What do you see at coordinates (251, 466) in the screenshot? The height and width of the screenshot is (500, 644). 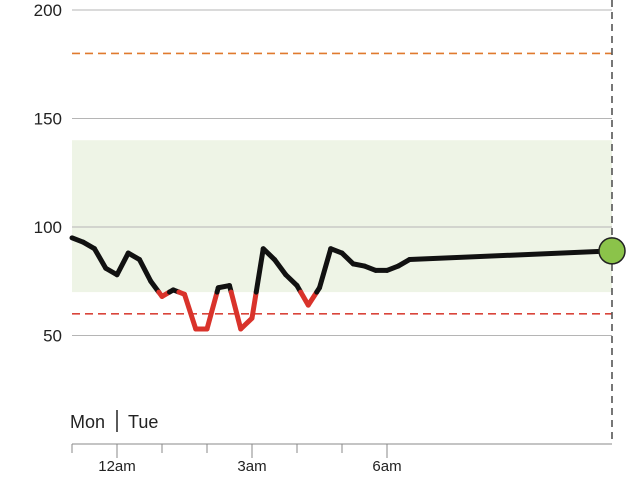 I see `x-tick-label: 3am` at bounding box center [251, 466].